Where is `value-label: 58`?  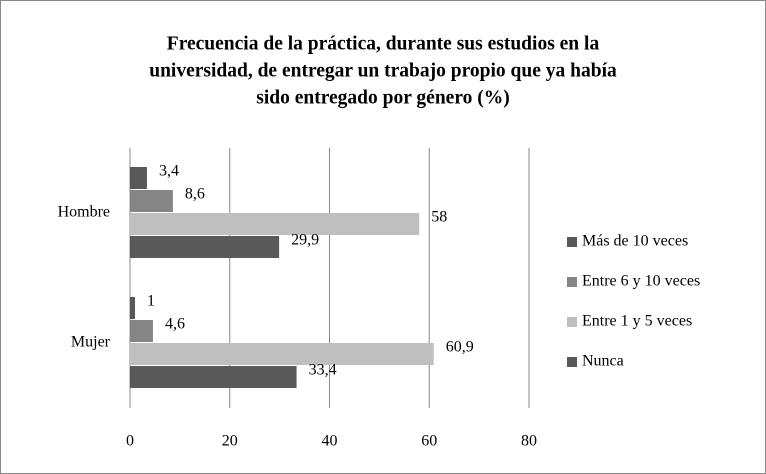 value-label: 58 is located at coordinates (439, 217).